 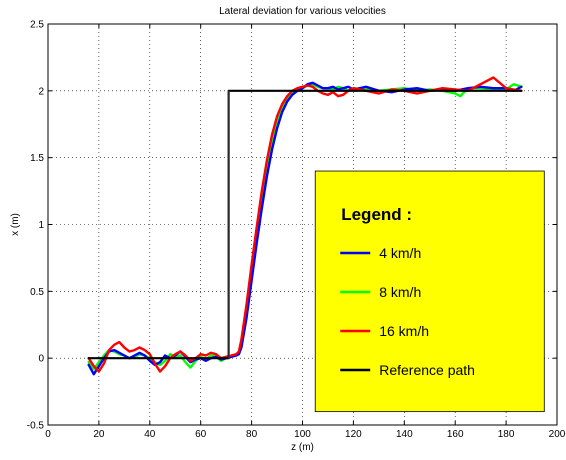 I want to click on y-tick-label: 2.5, so click(x=37, y=25).